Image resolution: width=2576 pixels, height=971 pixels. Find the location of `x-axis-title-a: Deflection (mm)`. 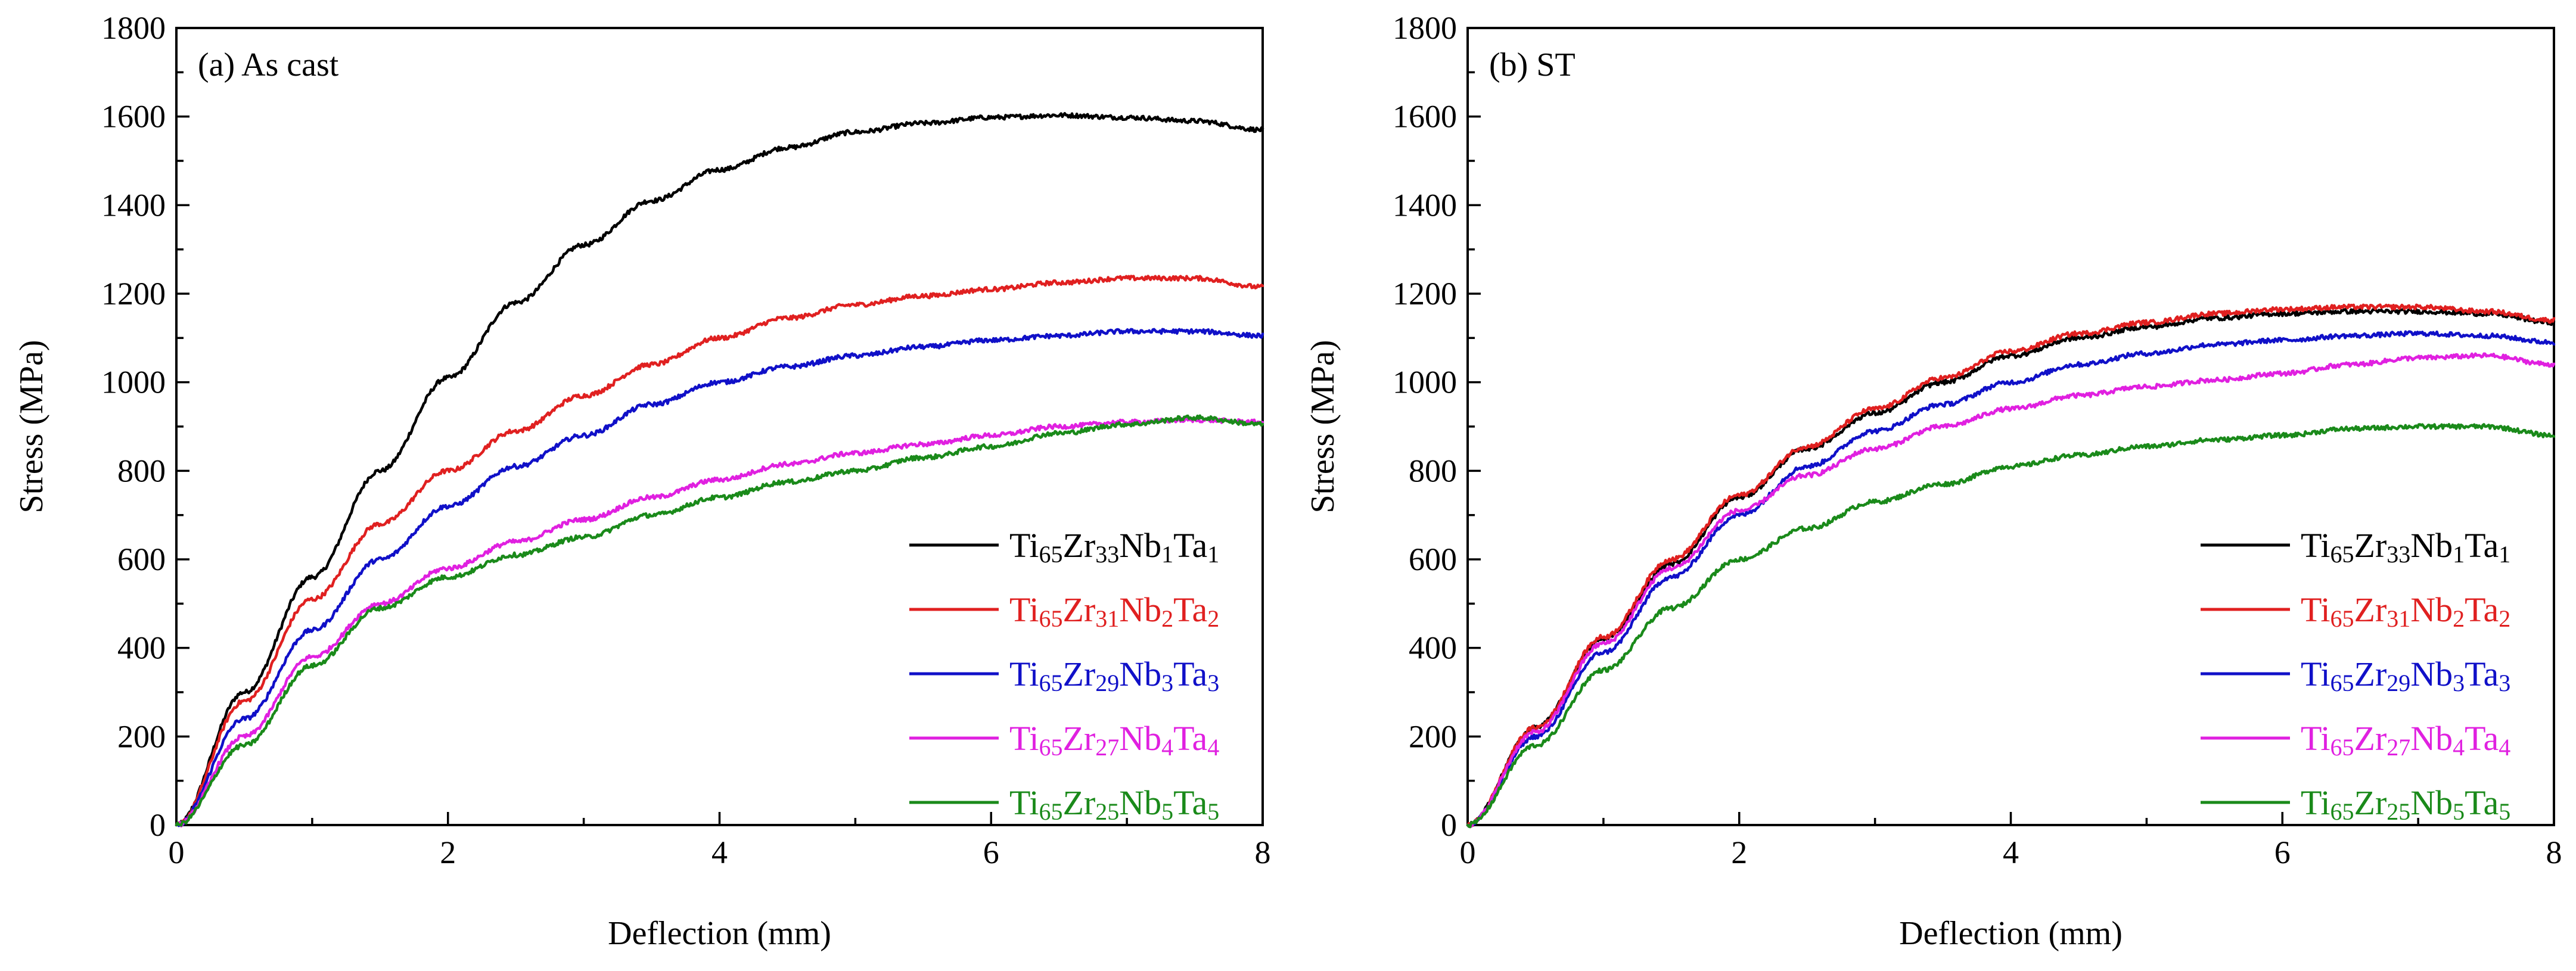

x-axis-title-a: Deflection (mm) is located at coordinates (720, 933).